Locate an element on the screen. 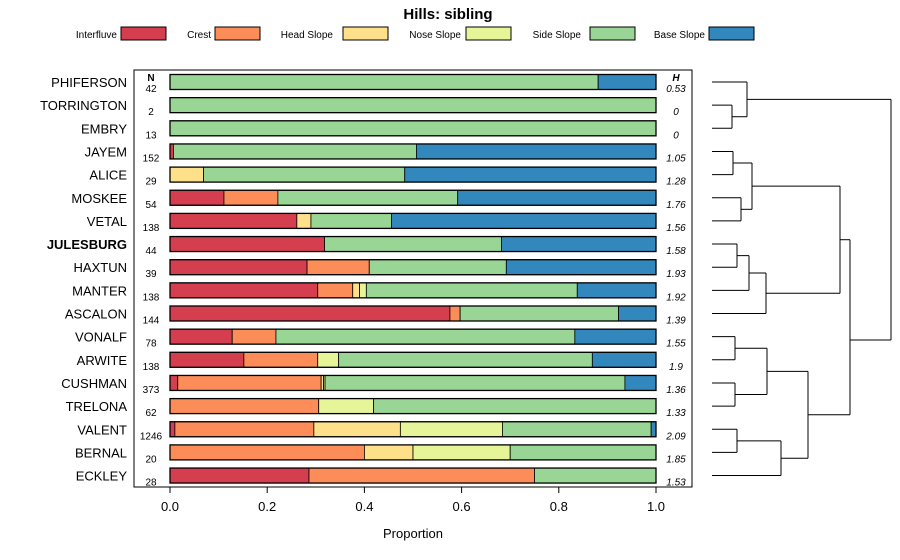 Image resolution: width=900 pixels, height=560 pixels. legend-swatch-head-slope is located at coordinates (365, 33).